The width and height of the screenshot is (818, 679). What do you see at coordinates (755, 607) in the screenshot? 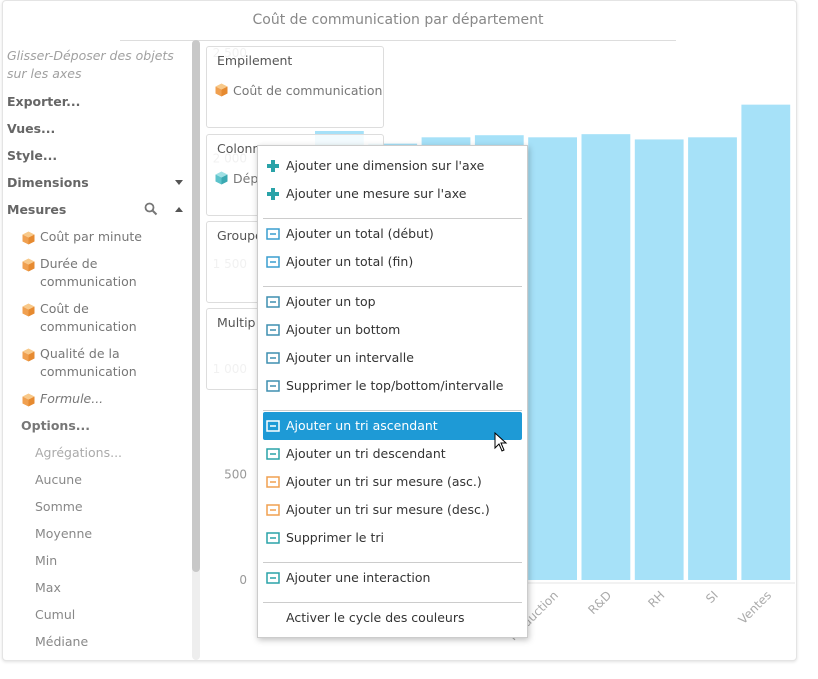
I see `x-tick-label: Ventes` at bounding box center [755, 607].